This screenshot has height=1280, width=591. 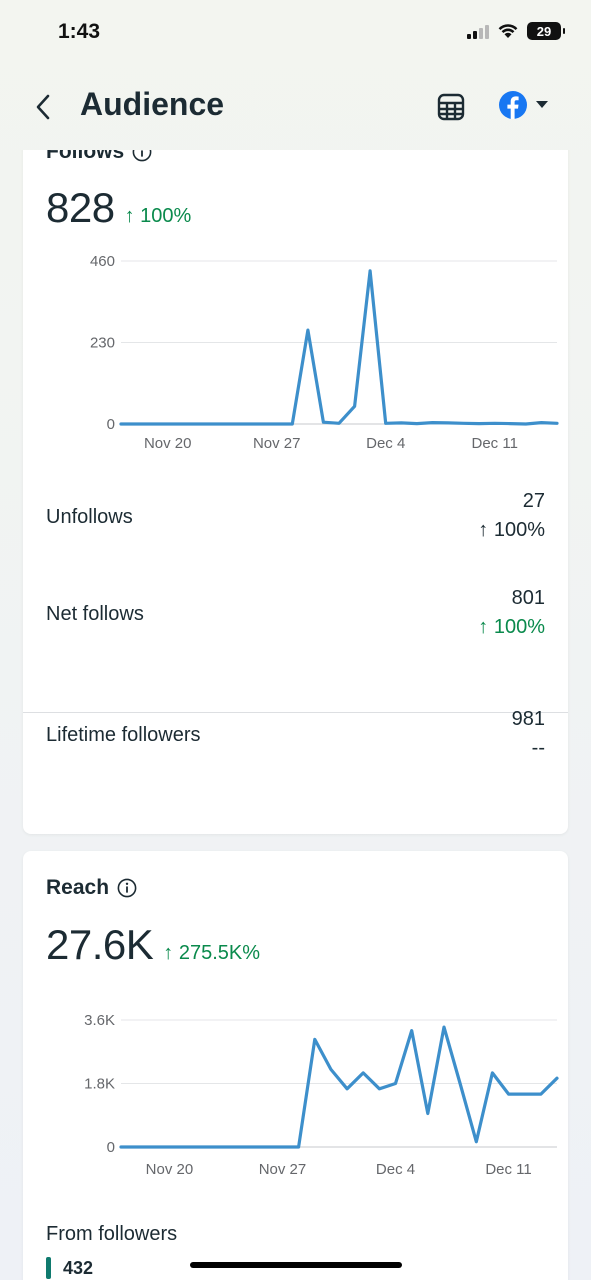 What do you see at coordinates (79, 31) in the screenshot?
I see `status-time: 1:43` at bounding box center [79, 31].